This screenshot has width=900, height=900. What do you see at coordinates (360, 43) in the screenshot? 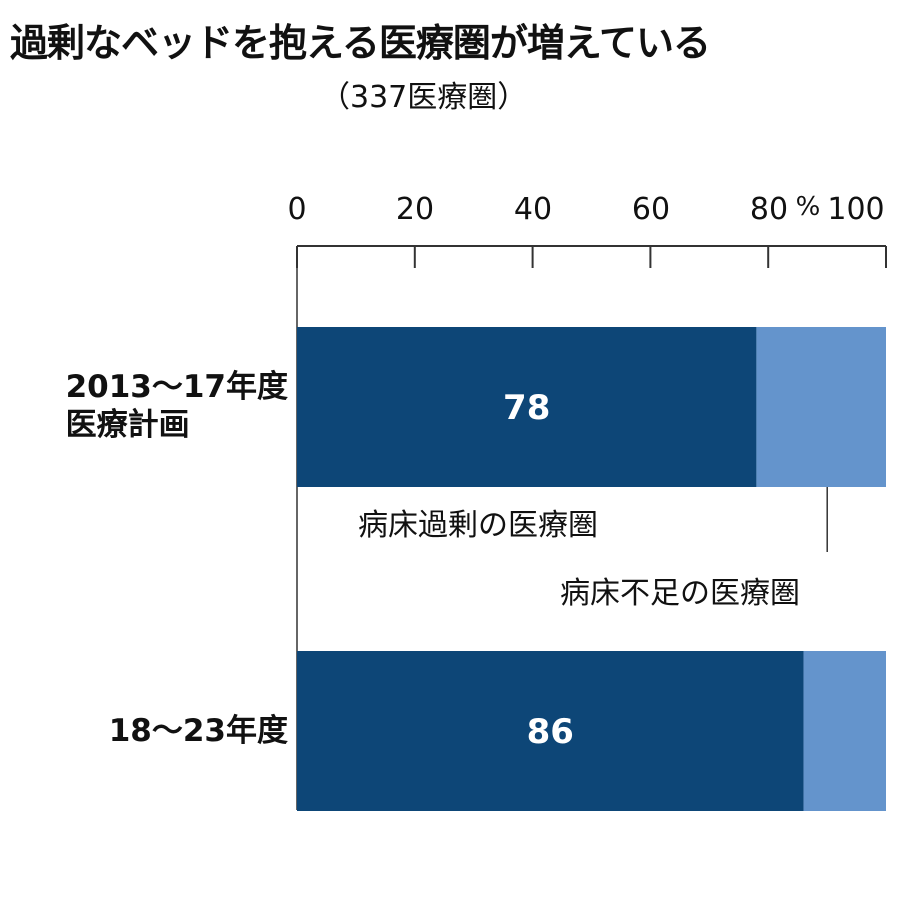
I see `chart-title: 過剰なベッドを抱える医療圏が増えている` at bounding box center [360, 43].